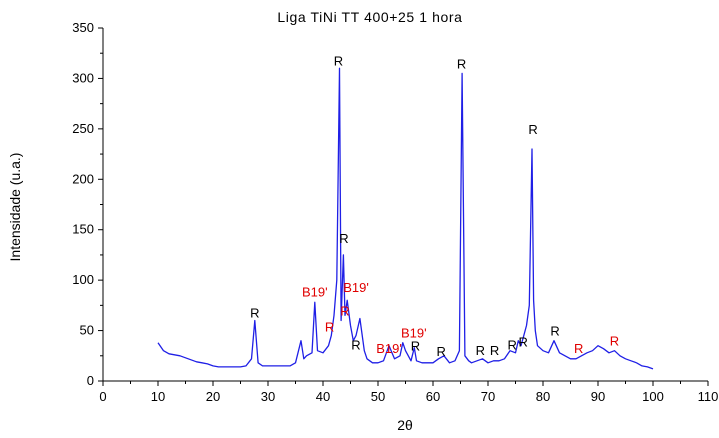 The image size is (719, 438). I want to click on x-tick-label: 50, so click(378, 396).